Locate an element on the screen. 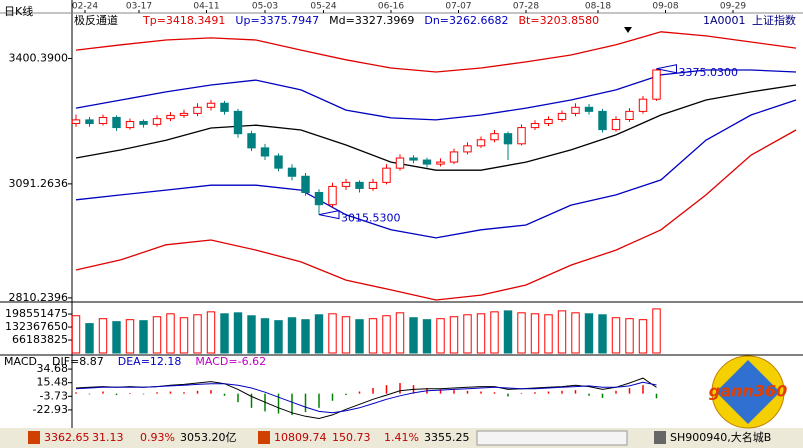 The image size is (803, 448). x-tick-label: 06-16 is located at coordinates (391, 7).